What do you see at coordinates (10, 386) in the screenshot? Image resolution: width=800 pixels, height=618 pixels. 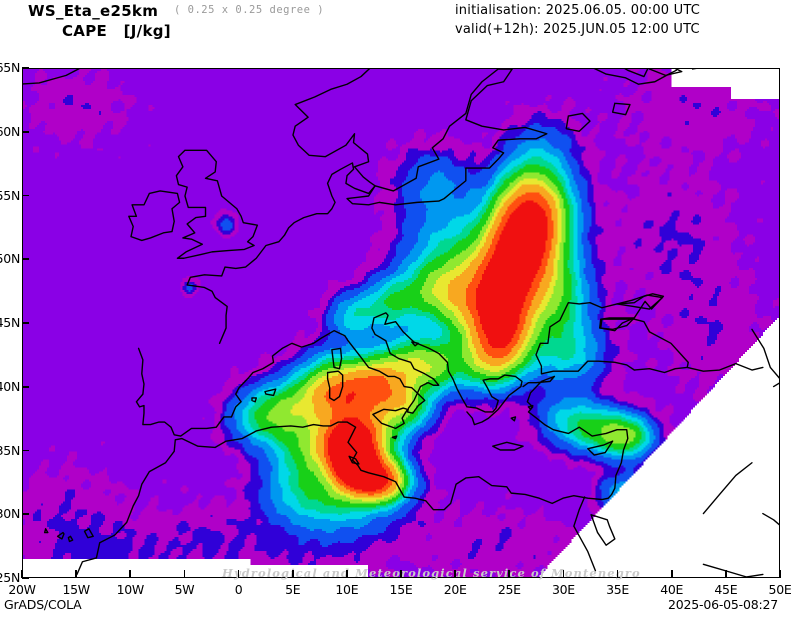 I see `latitude-tick-label: 40N` at bounding box center [10, 386].